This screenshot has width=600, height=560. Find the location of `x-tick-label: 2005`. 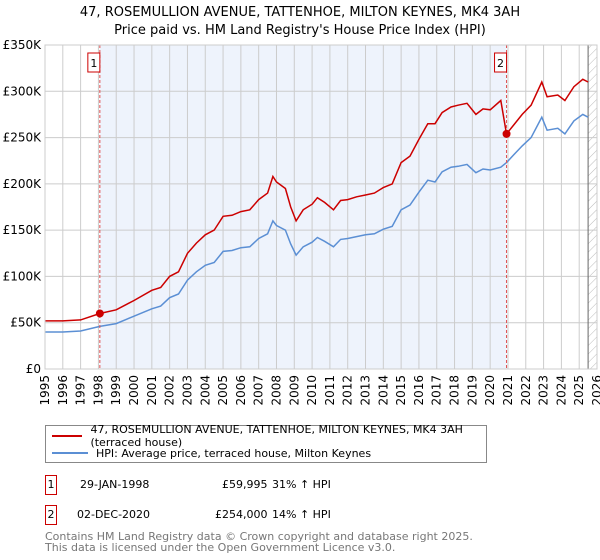

x-tick-label: 2005 is located at coordinates (223, 390).